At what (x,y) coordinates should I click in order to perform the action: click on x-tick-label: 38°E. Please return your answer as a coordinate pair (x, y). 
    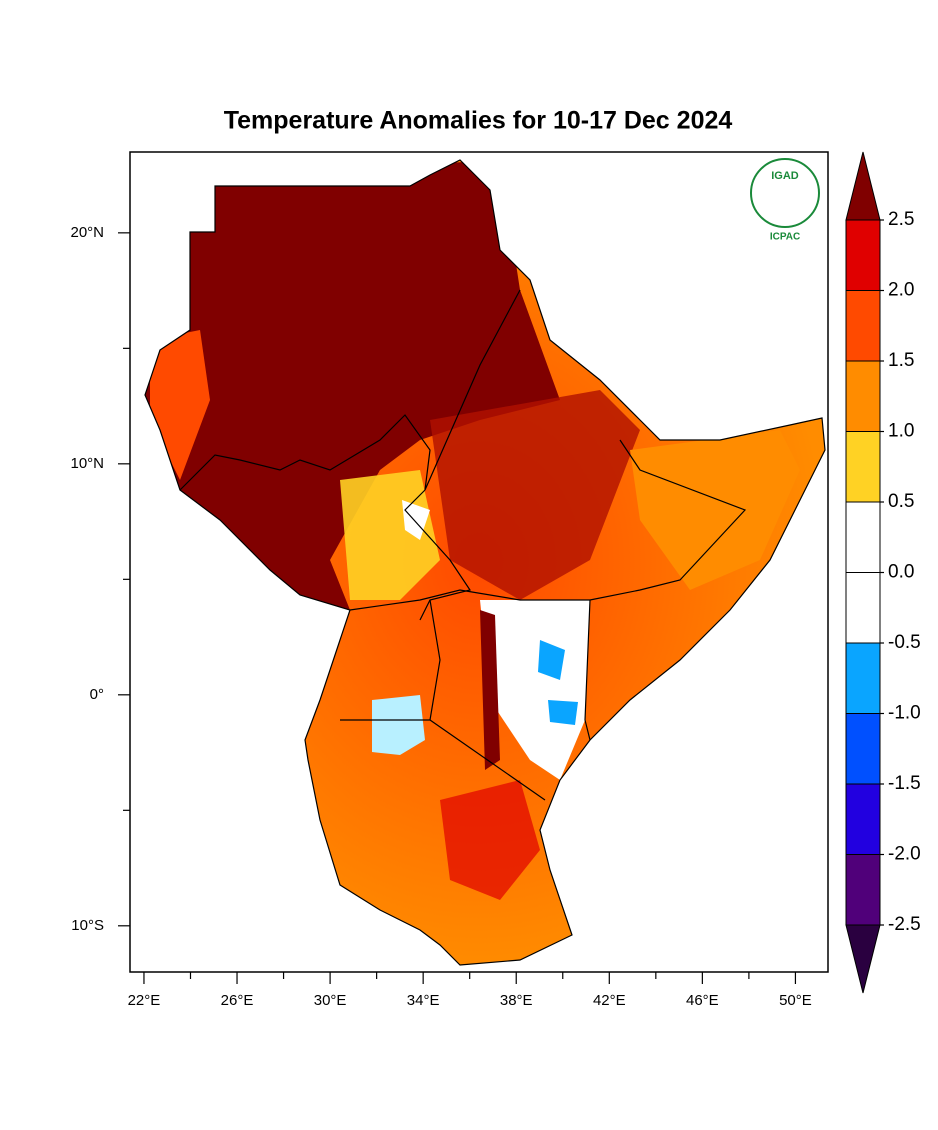
    Looking at the image, I should click on (516, 1000).